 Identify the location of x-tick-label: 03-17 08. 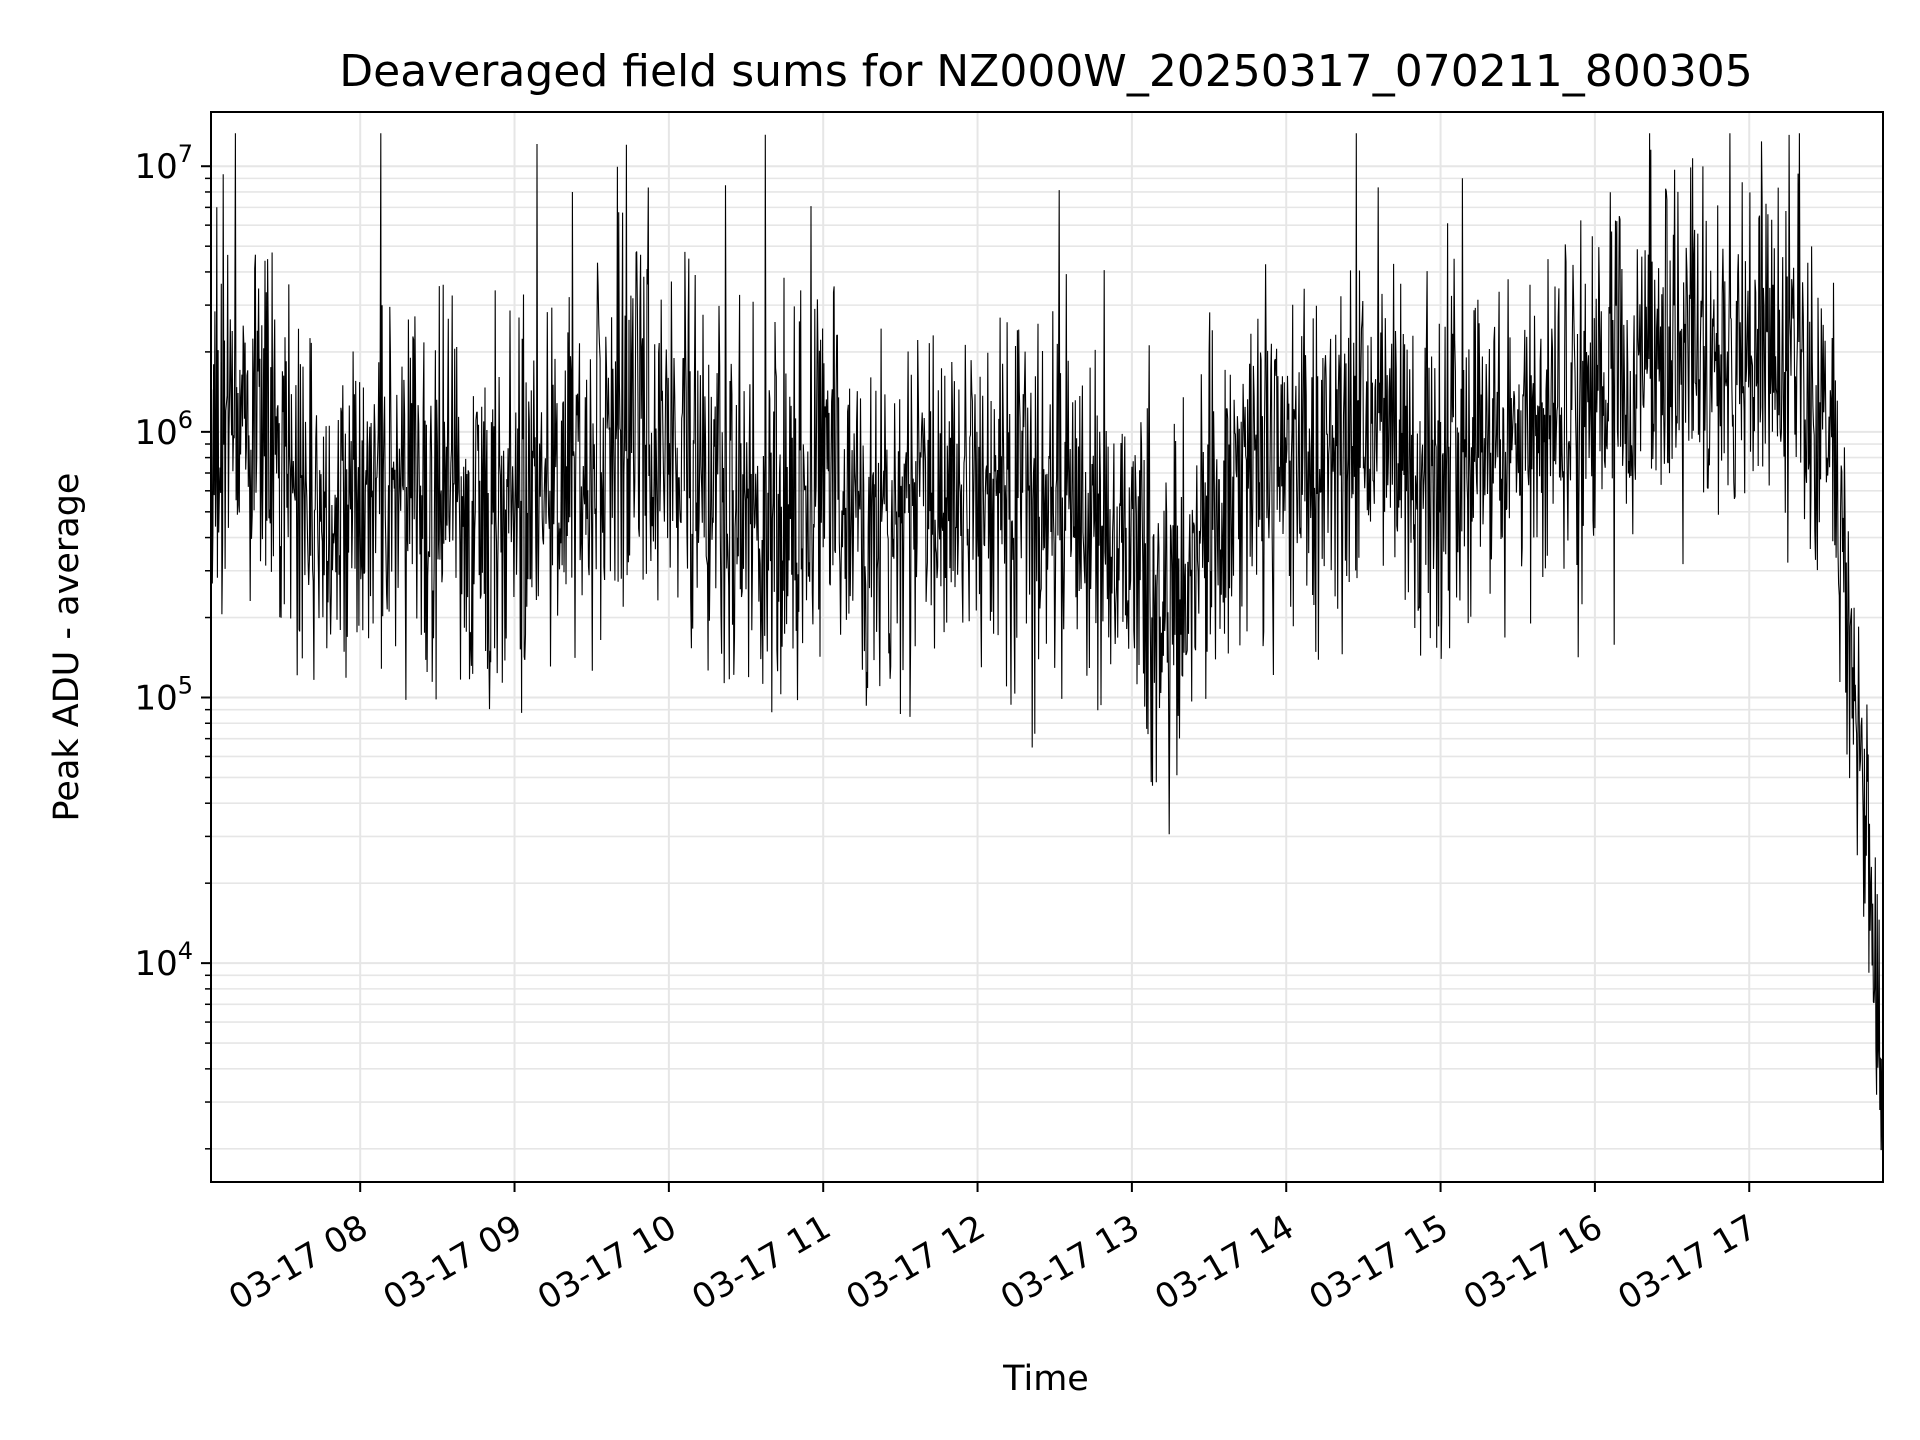
(298, 1262).